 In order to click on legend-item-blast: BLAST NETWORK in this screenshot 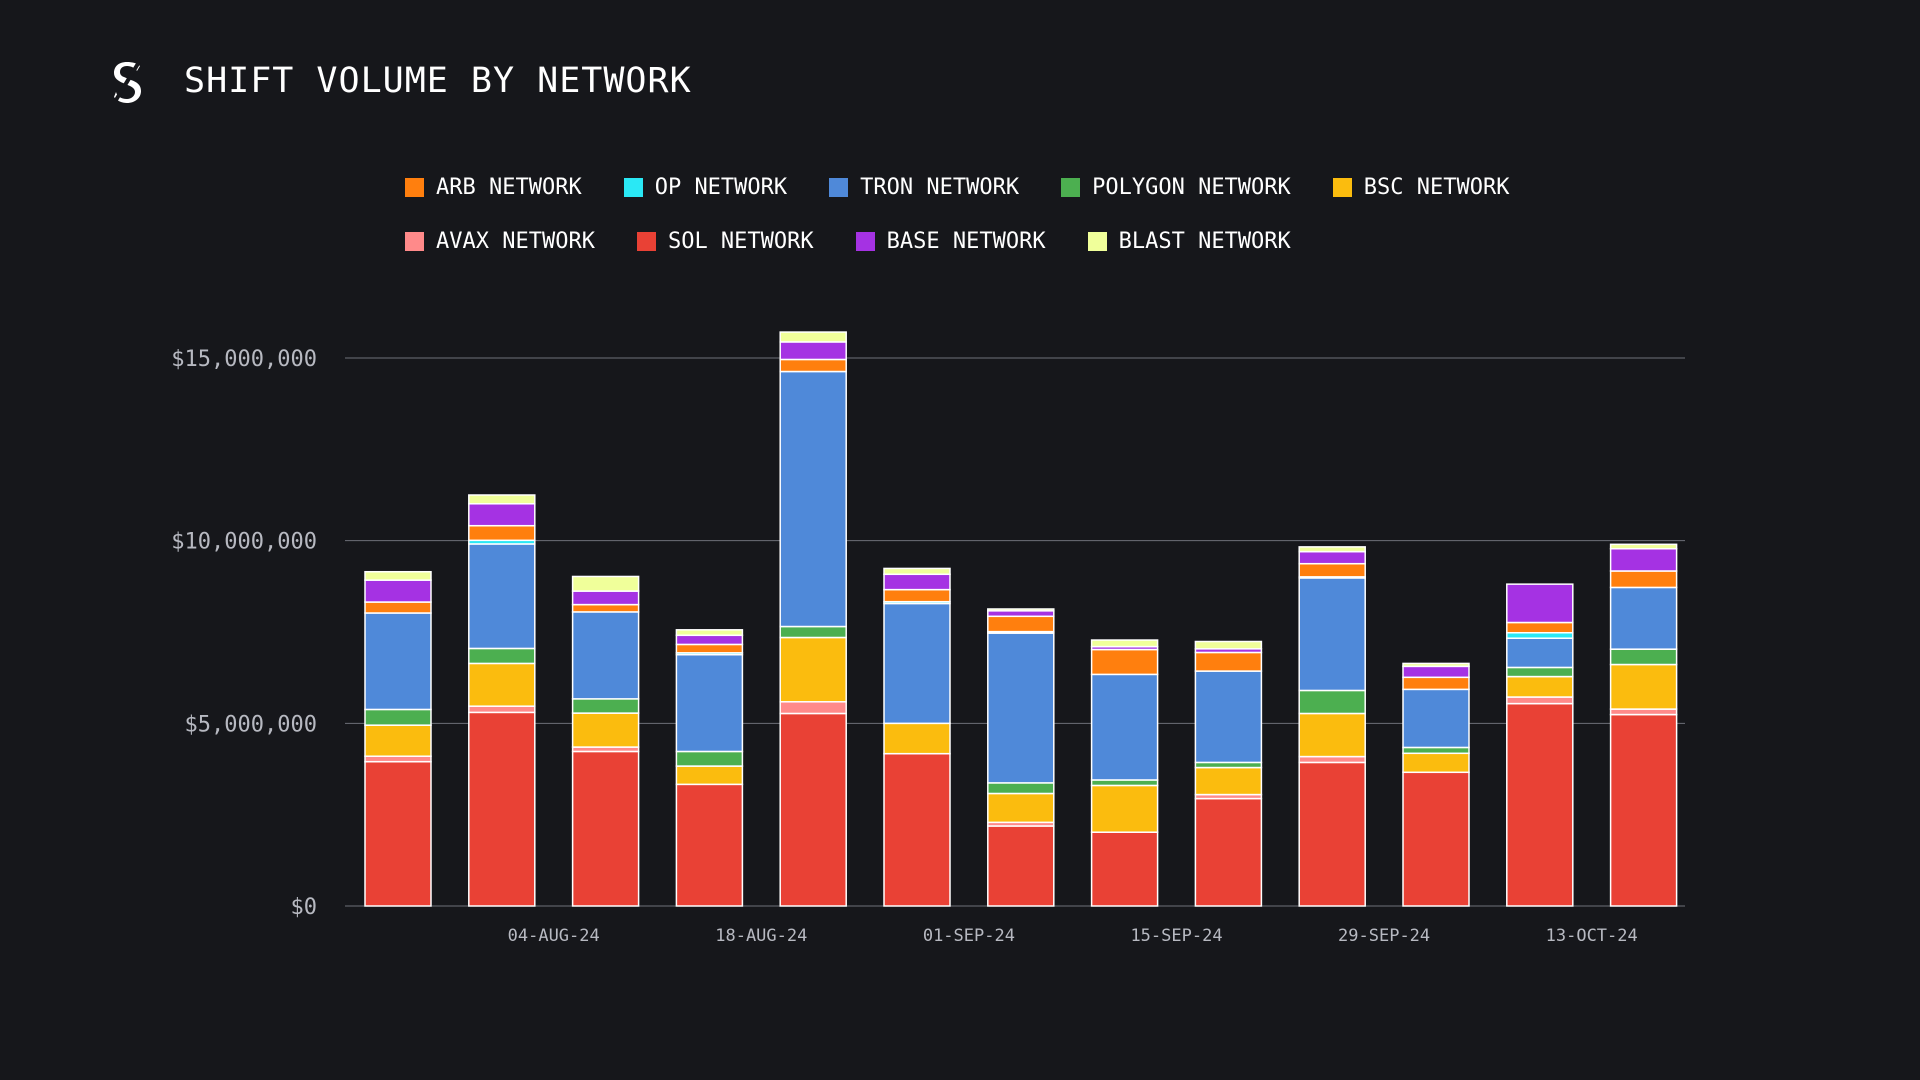, I will do `click(1189, 241)`.